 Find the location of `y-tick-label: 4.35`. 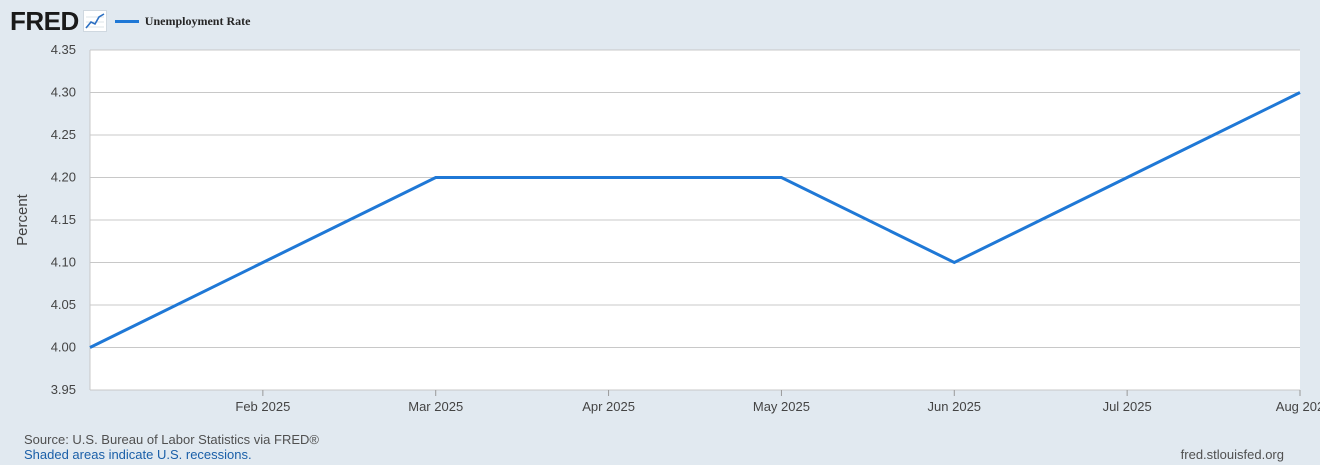

y-tick-label: 4.35 is located at coordinates (63, 49).